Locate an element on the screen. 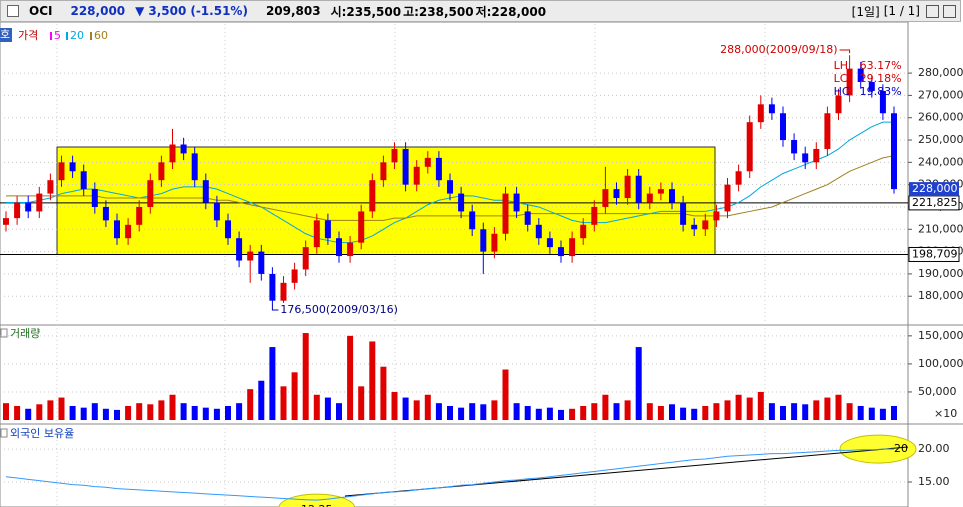  legend-icon is located at coordinates (4, 333).